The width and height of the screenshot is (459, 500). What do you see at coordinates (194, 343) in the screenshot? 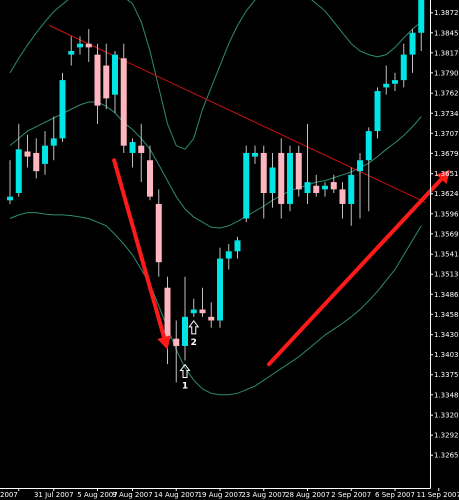
I see `marker-label: 2` at bounding box center [194, 343].